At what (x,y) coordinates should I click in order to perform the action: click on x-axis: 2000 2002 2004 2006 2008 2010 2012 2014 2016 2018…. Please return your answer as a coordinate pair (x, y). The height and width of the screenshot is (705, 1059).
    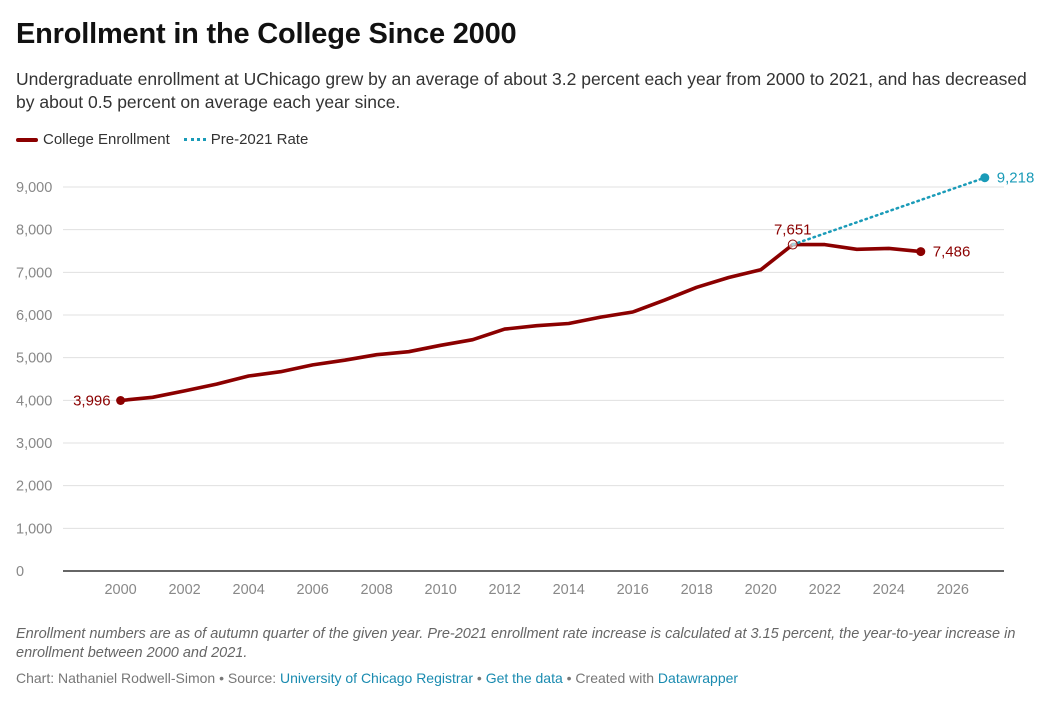
    Looking at the image, I should click on (533, 584).